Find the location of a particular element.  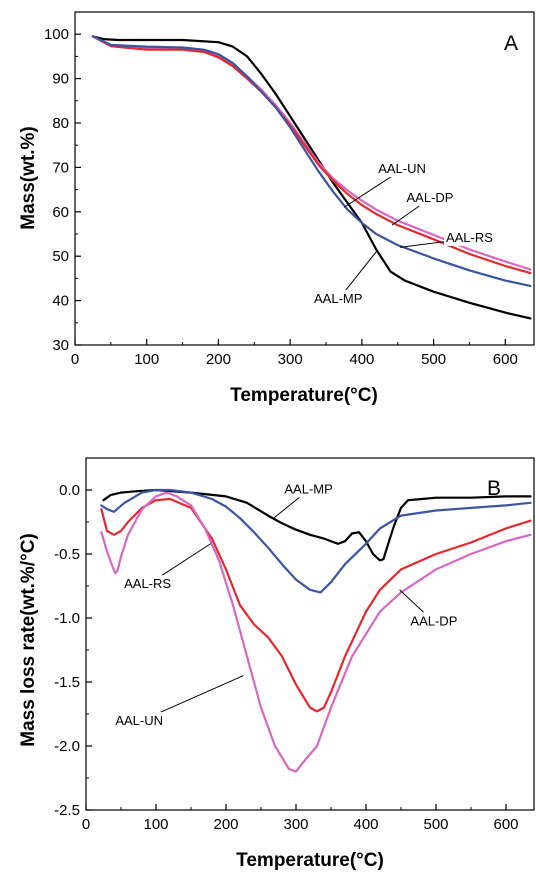

y-tick-label: -2.5 is located at coordinates (67, 810).